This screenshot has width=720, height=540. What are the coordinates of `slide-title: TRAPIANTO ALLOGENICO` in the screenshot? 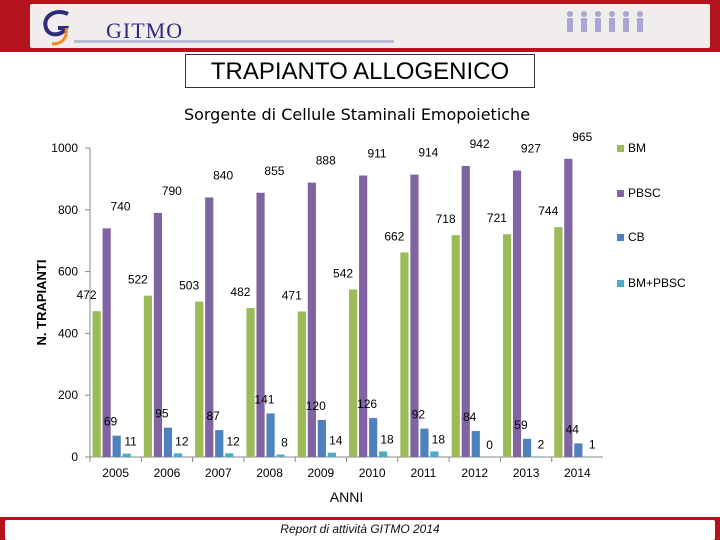 It's located at (360, 71).